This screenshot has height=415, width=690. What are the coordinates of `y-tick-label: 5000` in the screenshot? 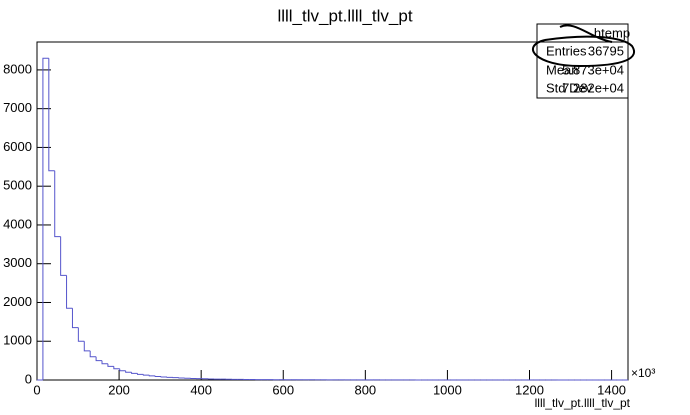 It's located at (17, 185).